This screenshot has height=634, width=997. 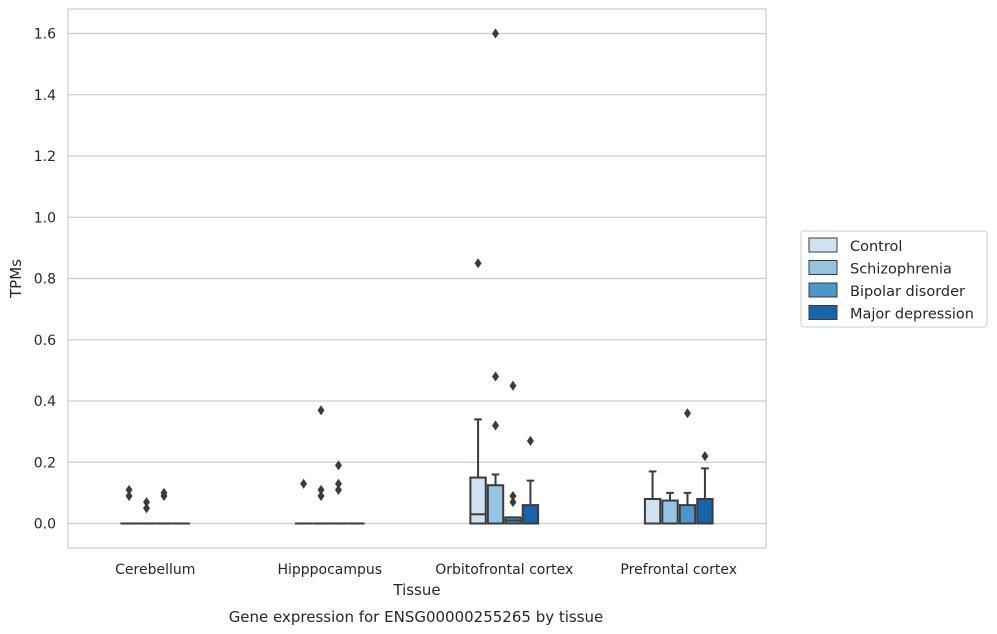 I want to click on y-tick-label: 1.4, so click(x=45, y=96).